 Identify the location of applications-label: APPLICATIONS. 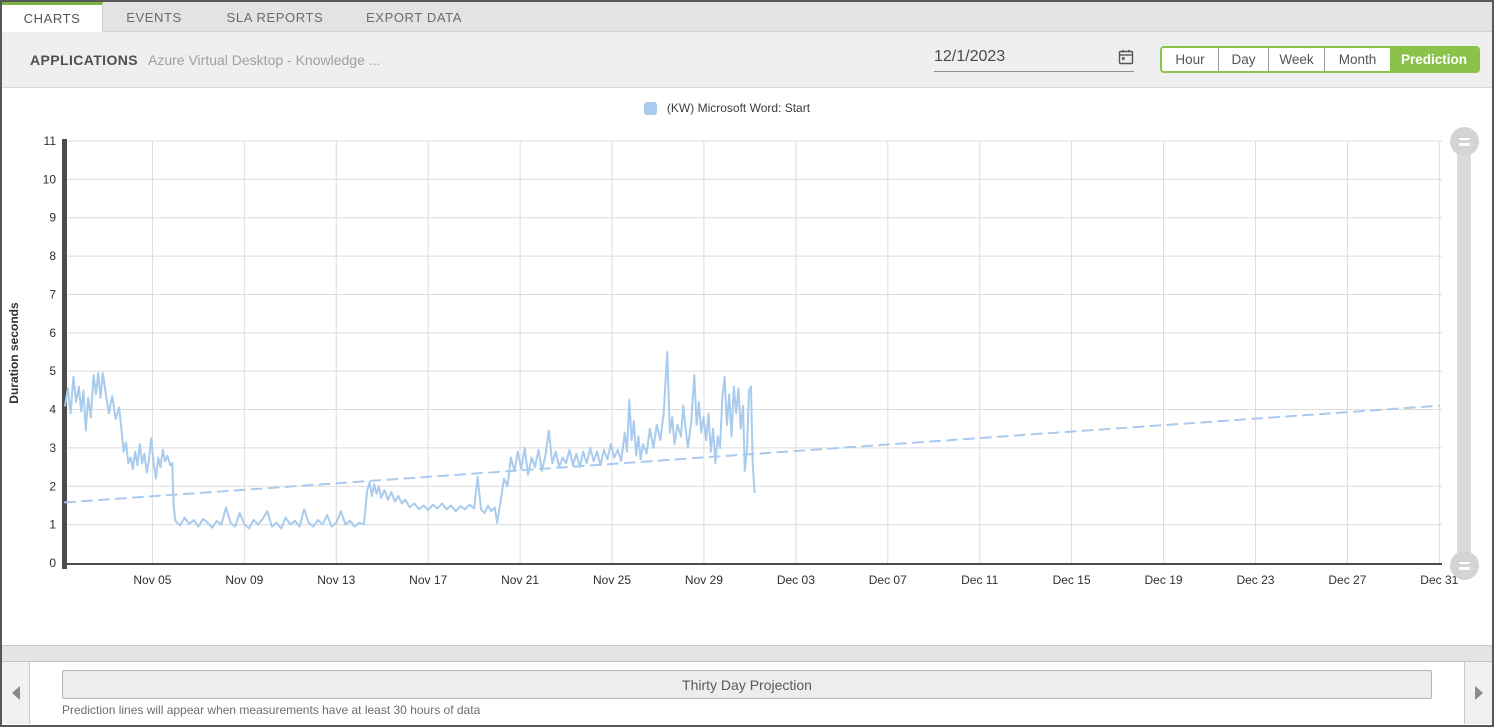
(84, 59).